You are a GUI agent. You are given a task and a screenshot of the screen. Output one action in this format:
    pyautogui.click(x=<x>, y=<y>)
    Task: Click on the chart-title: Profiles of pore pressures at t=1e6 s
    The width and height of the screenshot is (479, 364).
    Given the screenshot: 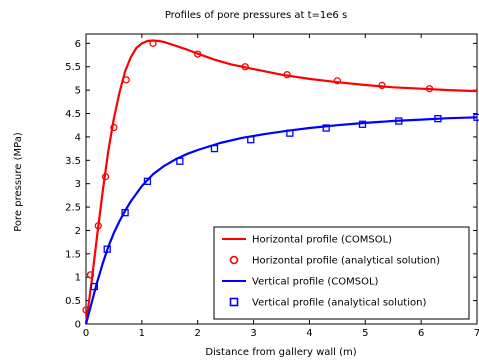 What is the action you would take?
    pyautogui.click(x=256, y=15)
    